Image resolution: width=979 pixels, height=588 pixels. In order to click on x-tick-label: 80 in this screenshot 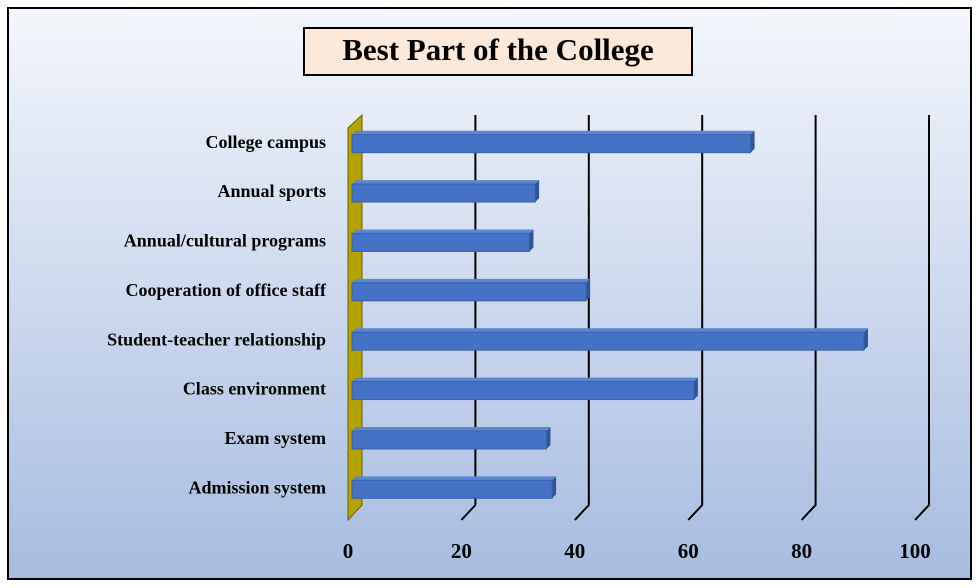, I will do `click(801, 551)`.